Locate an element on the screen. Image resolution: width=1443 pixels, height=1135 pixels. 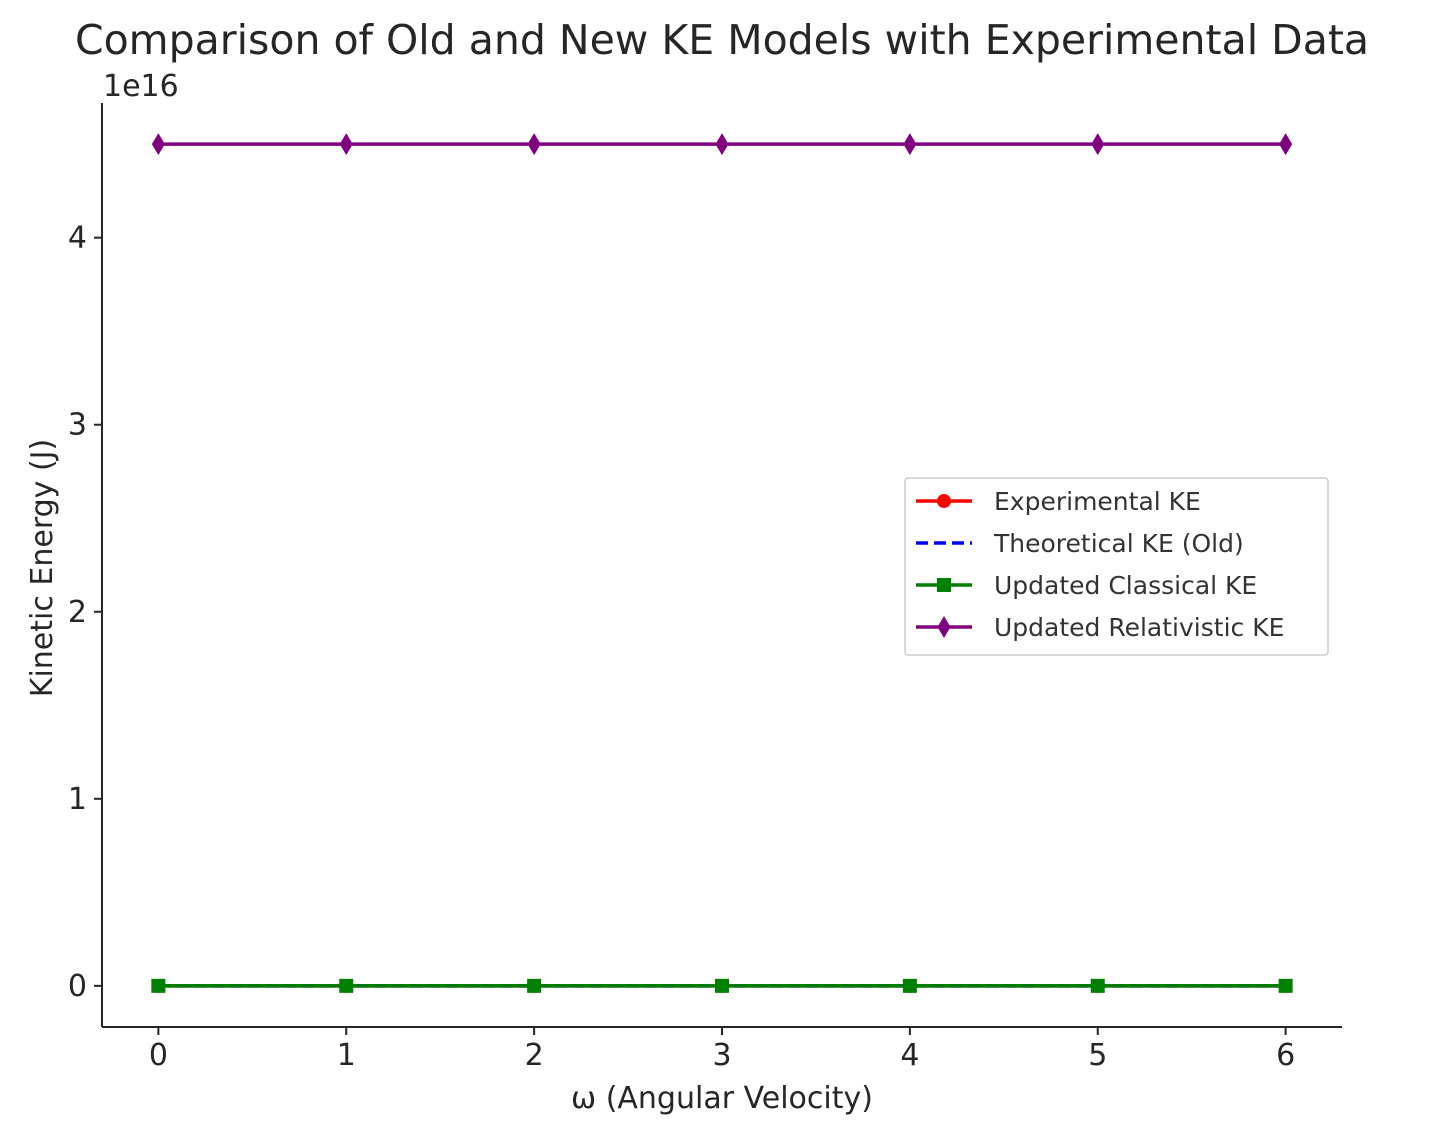
y-tick-label: 1 is located at coordinates (77, 799).